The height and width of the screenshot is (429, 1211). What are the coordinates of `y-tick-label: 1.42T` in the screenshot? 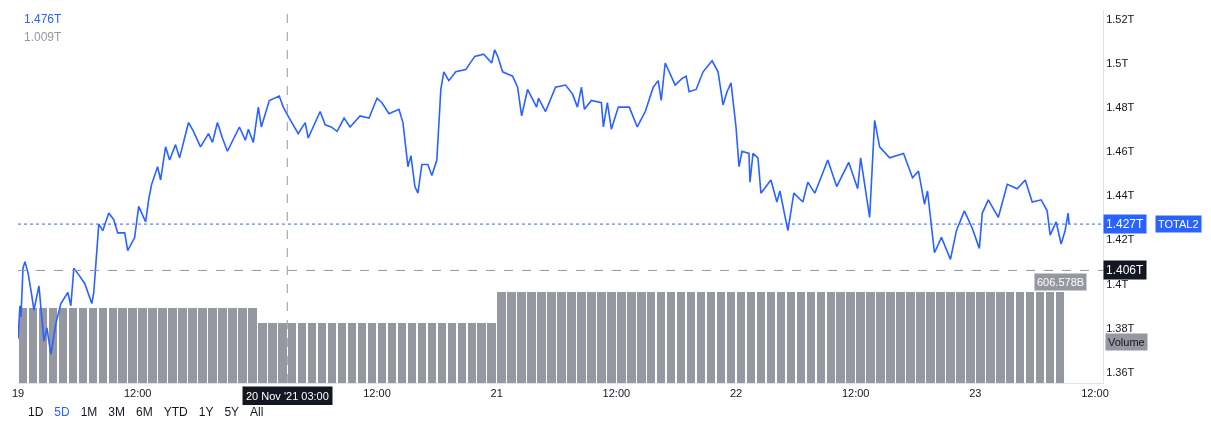 It's located at (1120, 239).